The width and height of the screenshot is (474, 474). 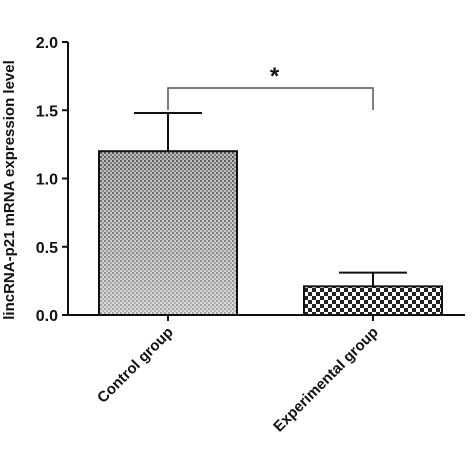 What do you see at coordinates (47, 180) in the screenshot?
I see `y-tick-label: 1.0` at bounding box center [47, 180].